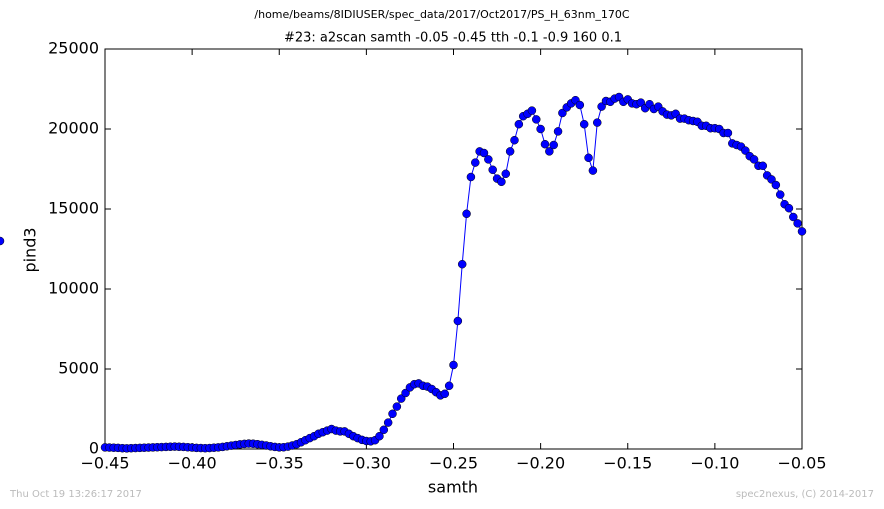 The width and height of the screenshot is (884, 509). I want to click on y-tick-label: 20000, so click(73, 128).